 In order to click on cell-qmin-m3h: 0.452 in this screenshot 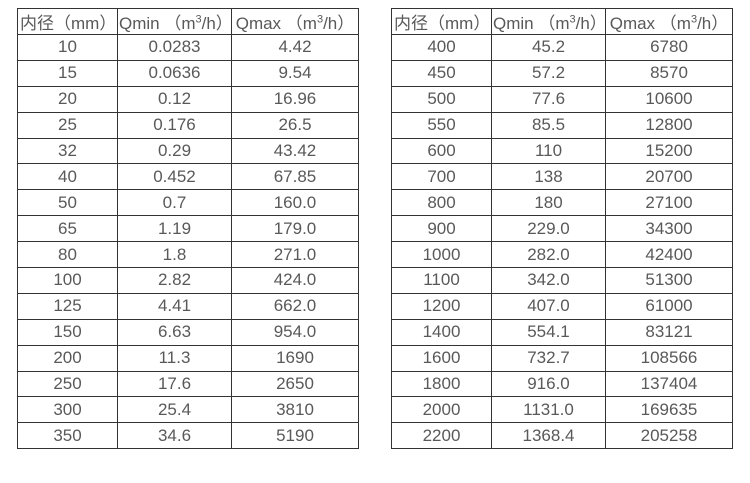, I will do `click(174, 177)`.